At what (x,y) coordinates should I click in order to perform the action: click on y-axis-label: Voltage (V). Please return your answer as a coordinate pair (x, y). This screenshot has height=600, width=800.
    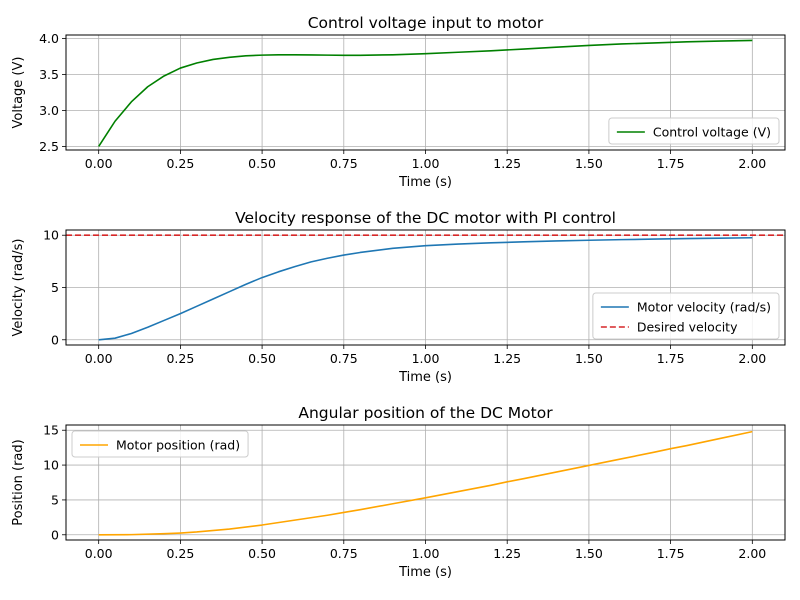
    Looking at the image, I should click on (18, 93).